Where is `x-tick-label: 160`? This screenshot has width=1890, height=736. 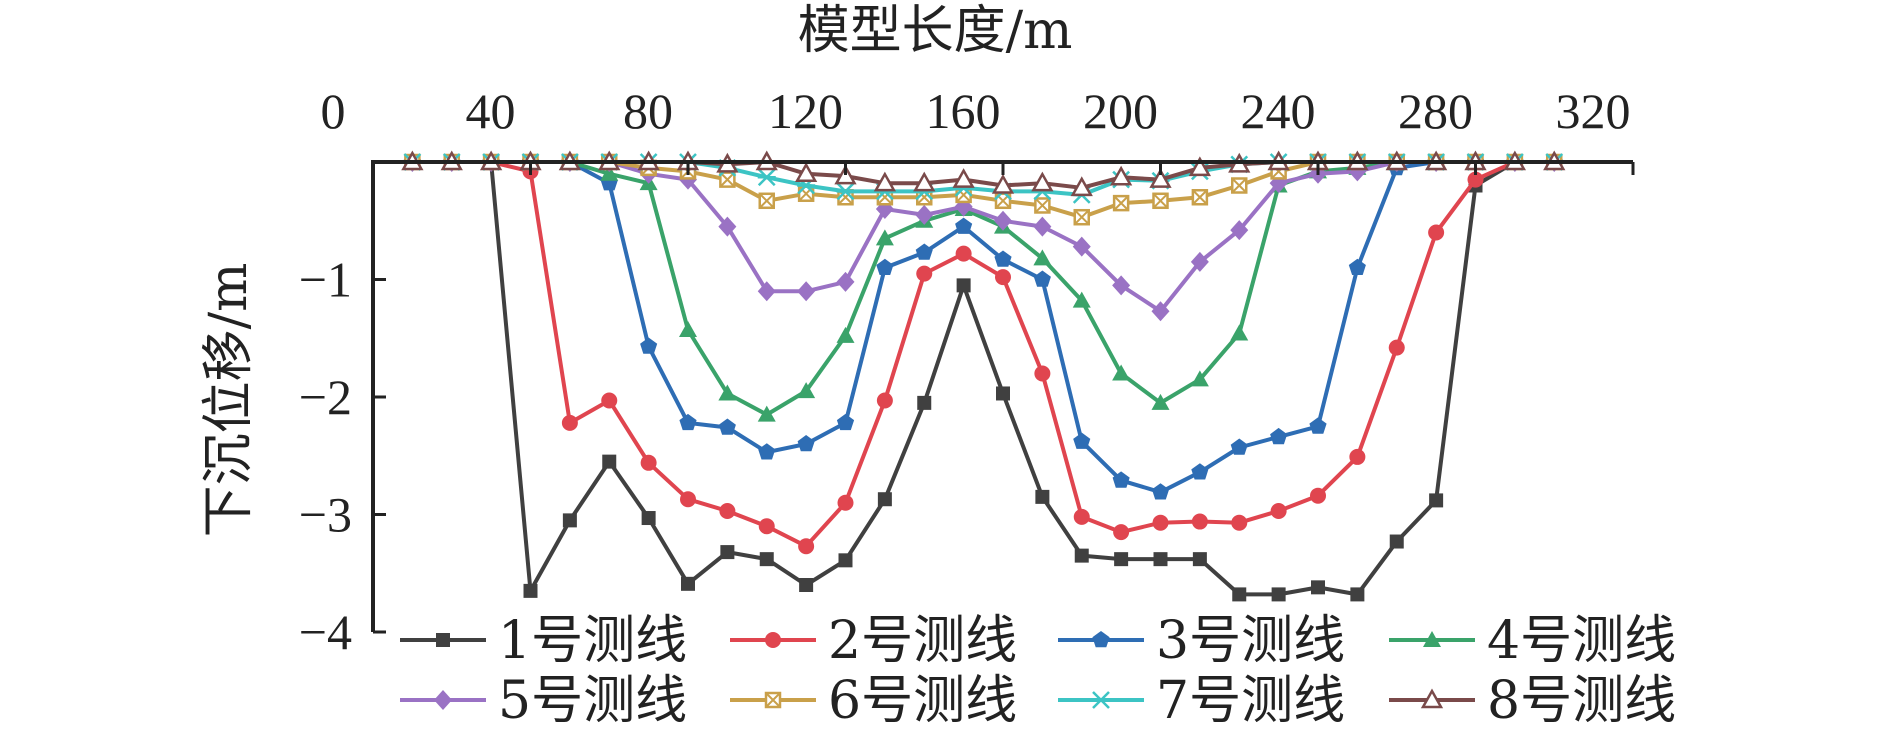 x-tick-label: 160 is located at coordinates (963, 111).